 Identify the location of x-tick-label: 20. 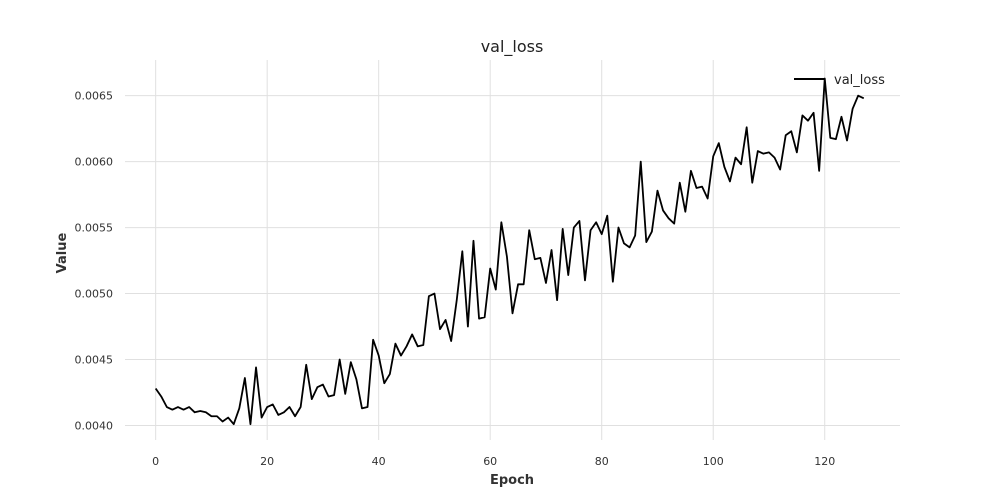
(267, 461).